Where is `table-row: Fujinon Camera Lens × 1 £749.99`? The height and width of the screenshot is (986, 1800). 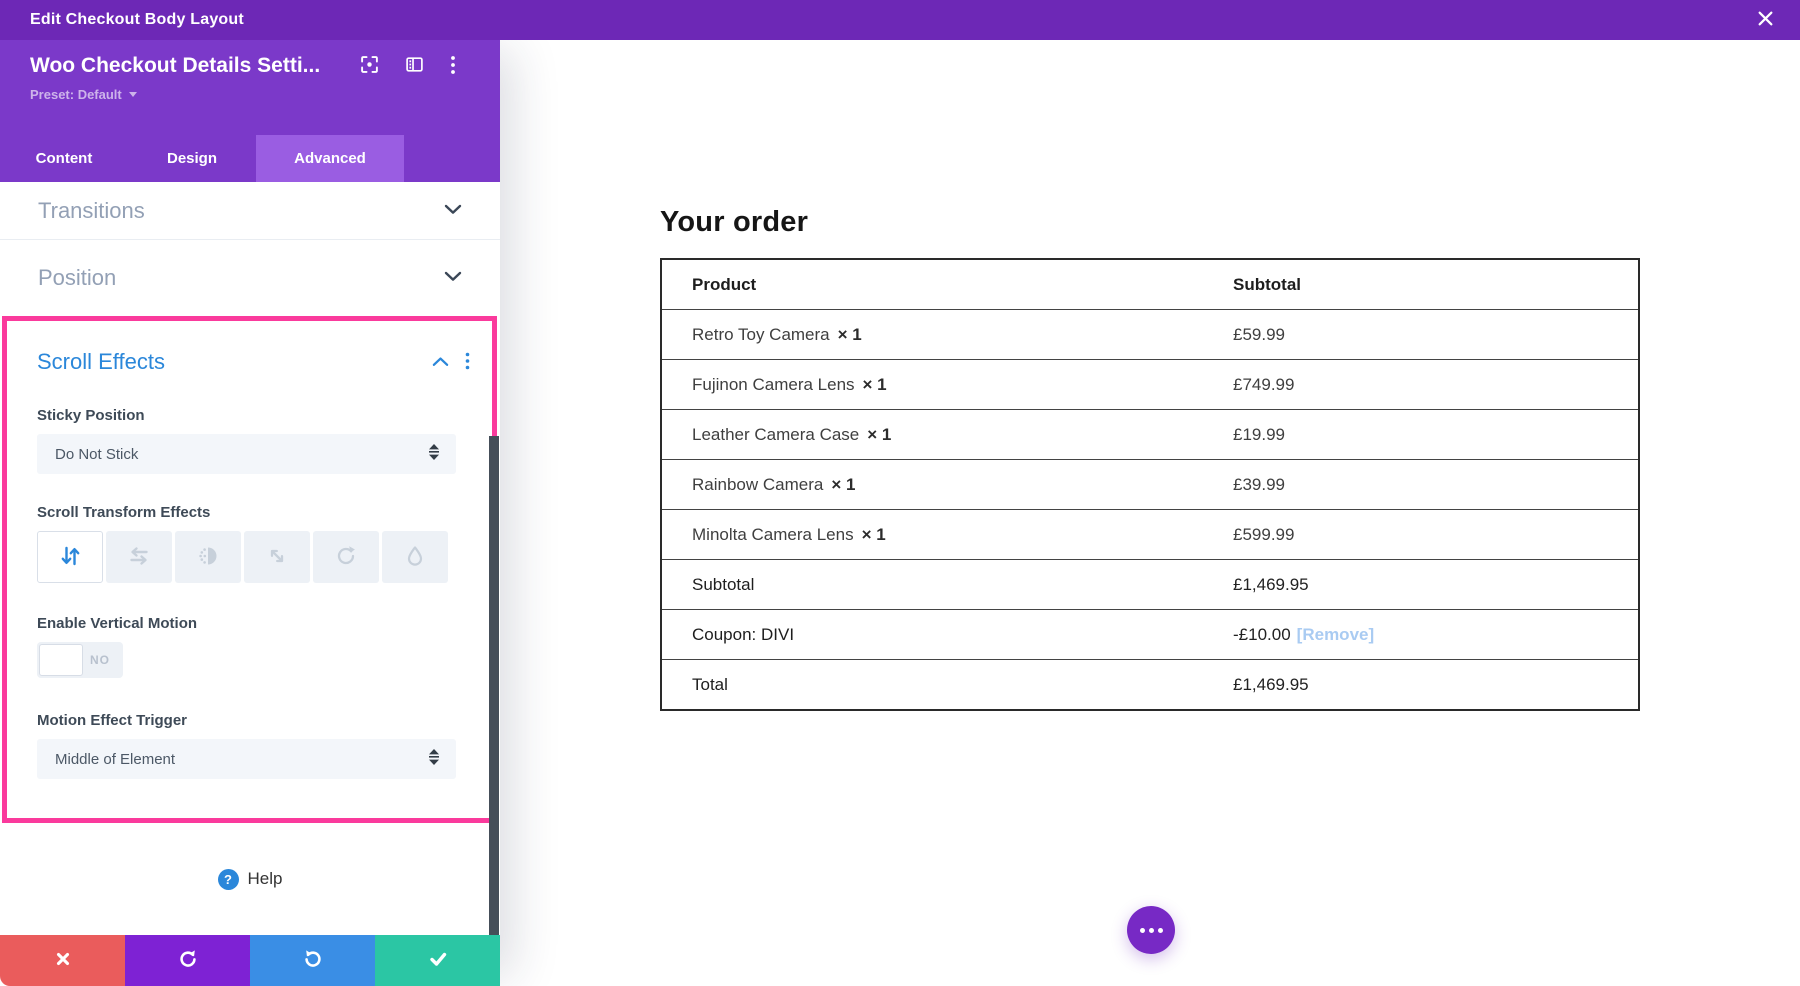 table-row: Fujinon Camera Lens × 1 £749.99 is located at coordinates (1150, 385).